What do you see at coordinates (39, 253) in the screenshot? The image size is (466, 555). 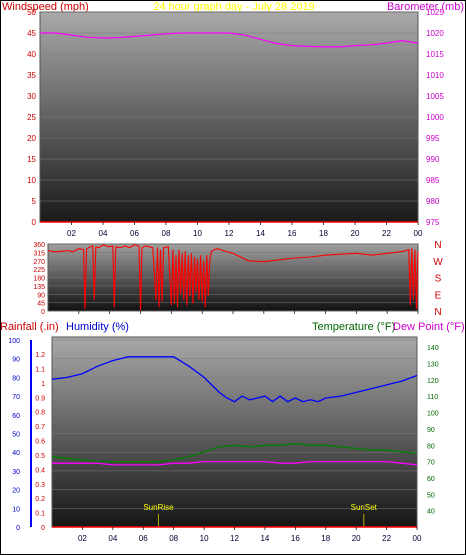 I see `direction-tick-label: 315` at bounding box center [39, 253].